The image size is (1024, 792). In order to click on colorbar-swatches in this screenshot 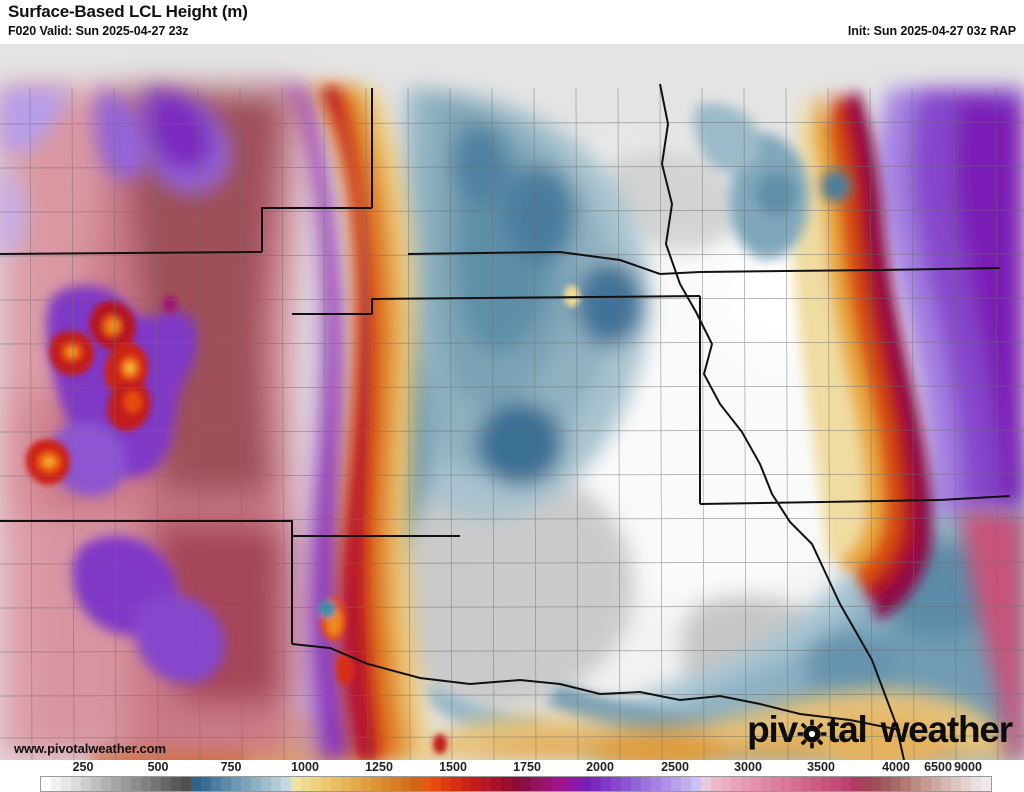, I will do `click(516, 784)`.